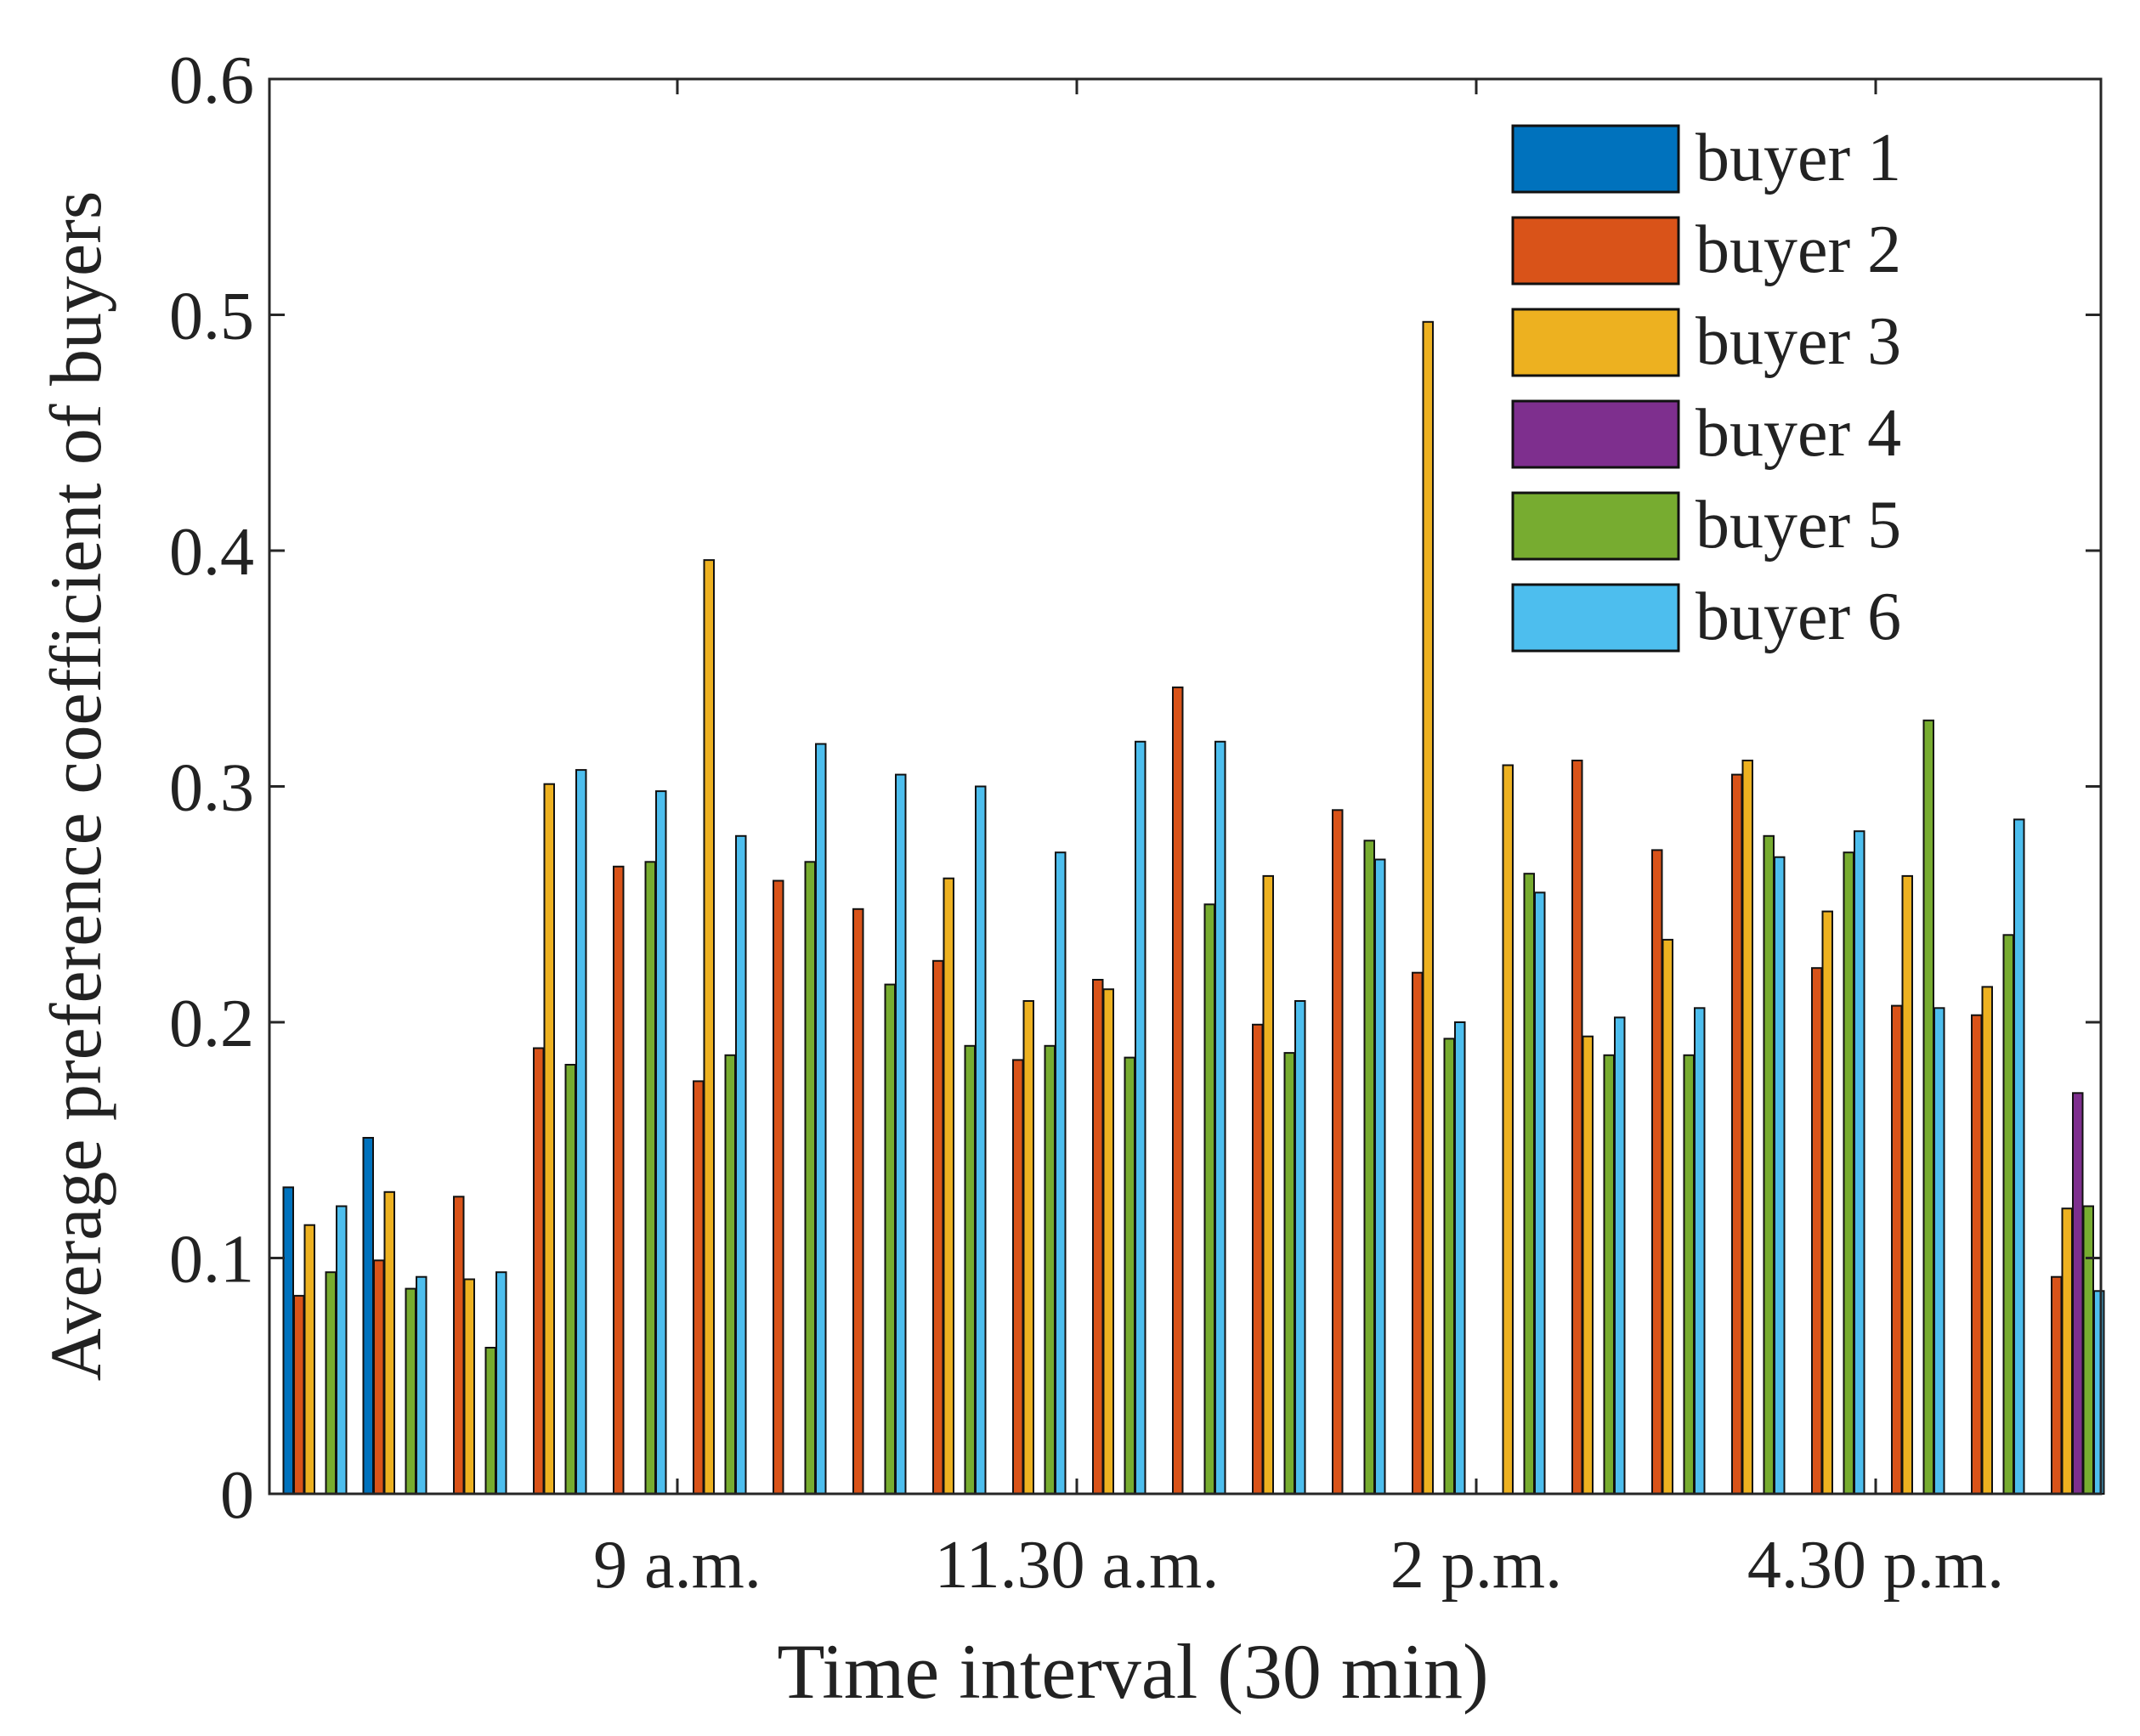 This screenshot has width=2140, height=1736. Describe the element at coordinates (211, 81) in the screenshot. I see `y-tick-label: 0.6` at that location.